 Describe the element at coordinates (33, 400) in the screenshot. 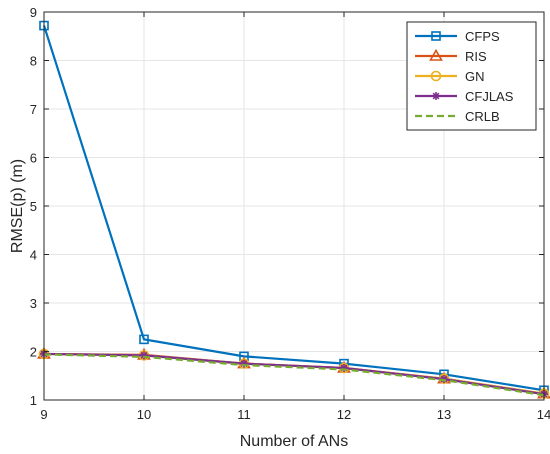

I see `y-tick-label: 1` at that location.